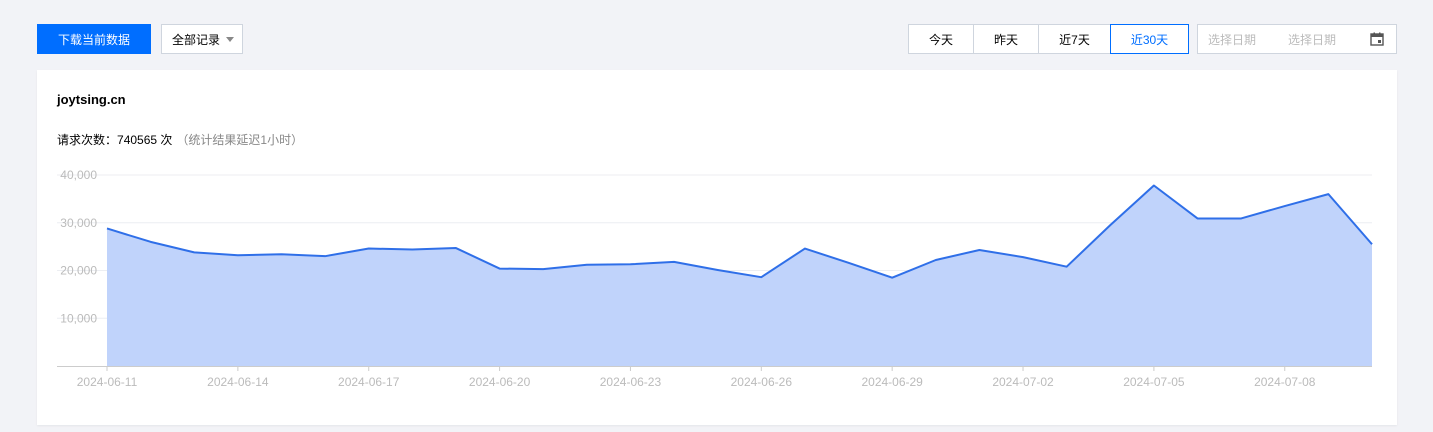 This screenshot has width=1433, height=432. Describe the element at coordinates (1377, 39) in the screenshot. I see `calendar-icon` at that location.